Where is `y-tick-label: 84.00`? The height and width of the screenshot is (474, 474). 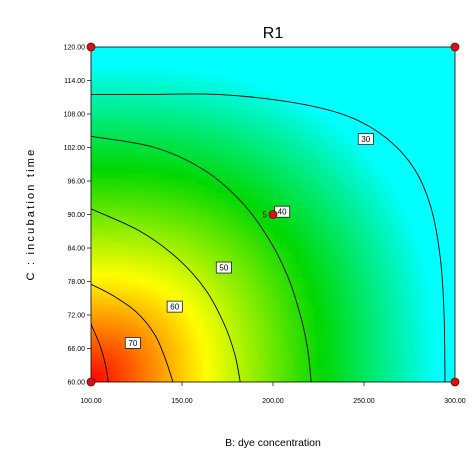
y-tick-label: 84.00 is located at coordinates (76, 249).